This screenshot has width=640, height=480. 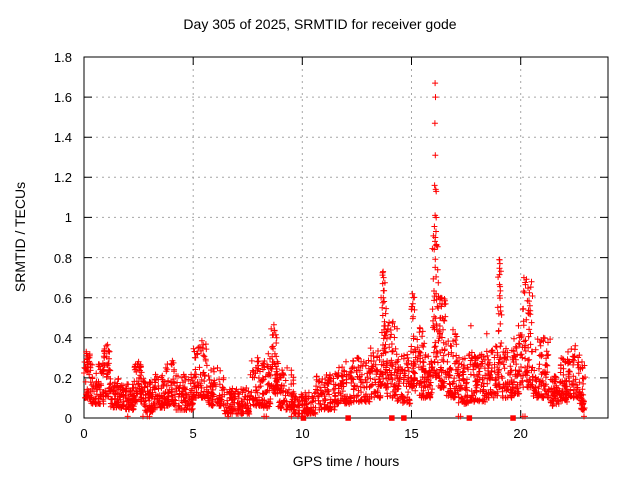 What do you see at coordinates (62, 378) in the screenshot?
I see `y-tick-label: 0.2` at bounding box center [62, 378].